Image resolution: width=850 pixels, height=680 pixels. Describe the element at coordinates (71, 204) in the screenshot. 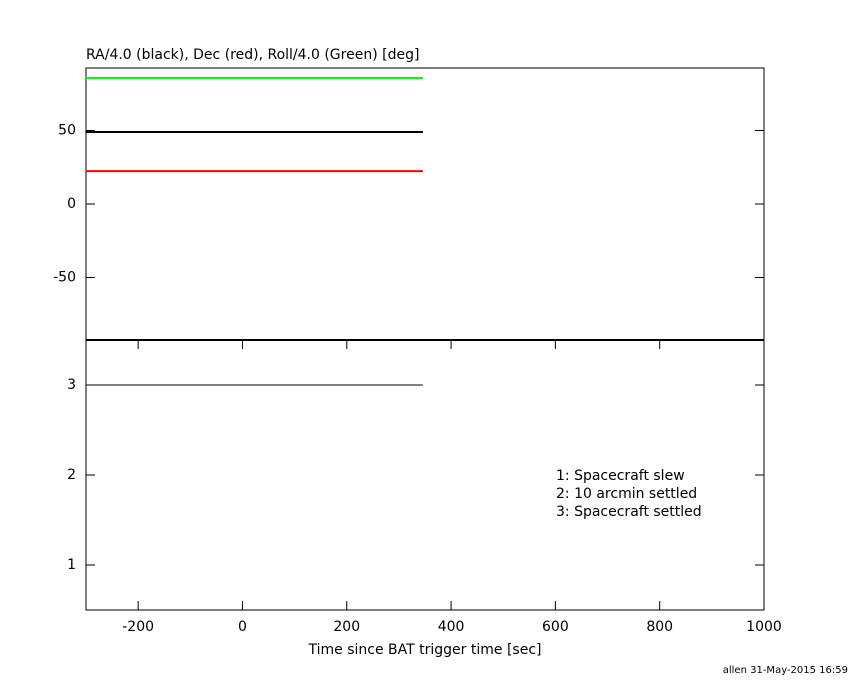

I see `y-tick-label: 0` at that location.